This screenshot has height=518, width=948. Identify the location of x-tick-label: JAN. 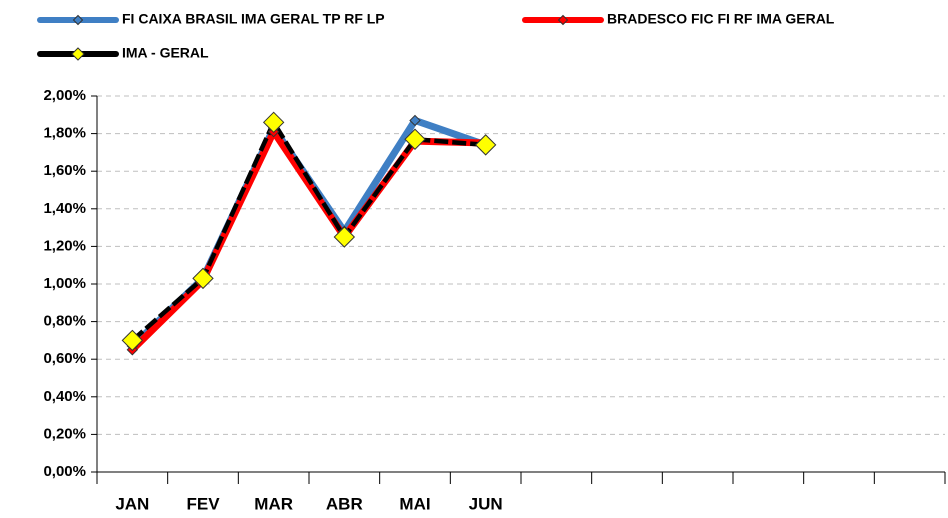
(132, 503).